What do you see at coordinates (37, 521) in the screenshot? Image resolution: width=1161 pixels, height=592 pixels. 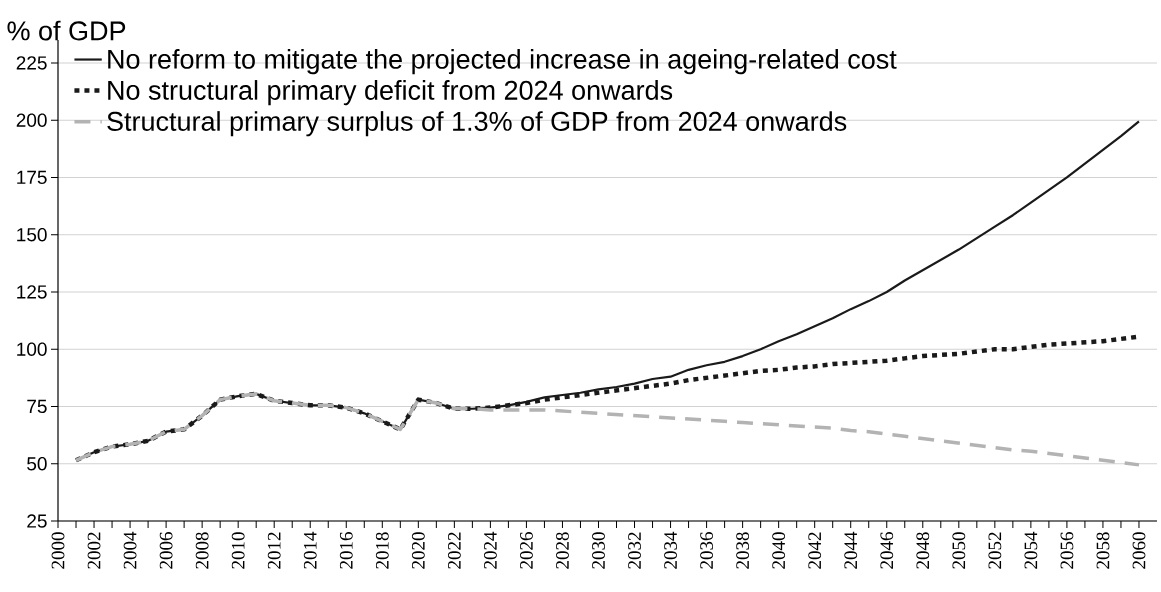 I see `y-tick-label: 25` at bounding box center [37, 521].